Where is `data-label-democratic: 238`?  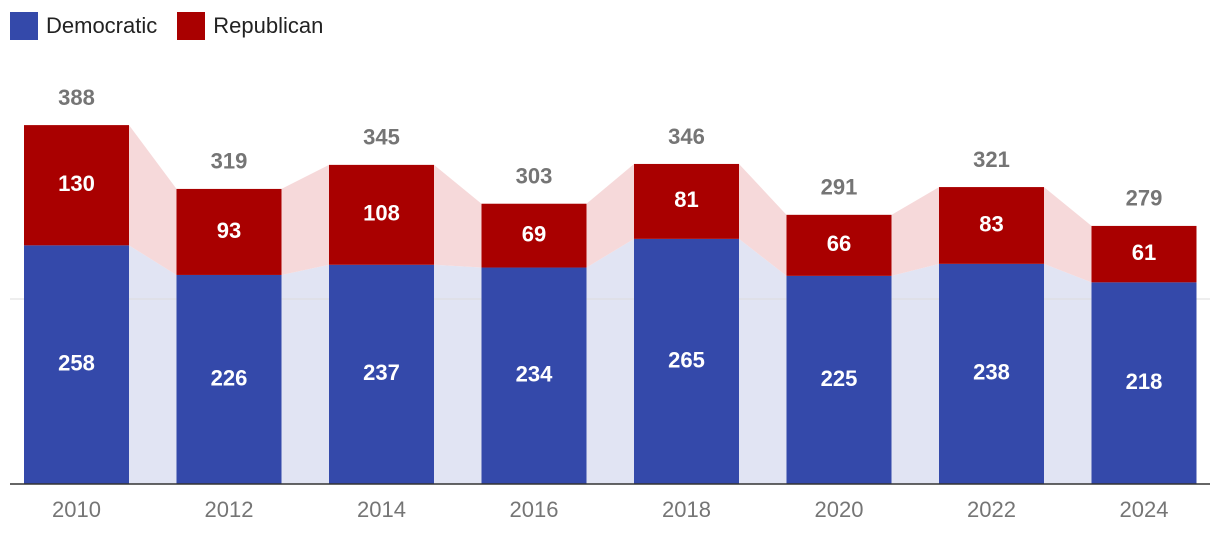 data-label-democratic: 238 is located at coordinates (991, 372).